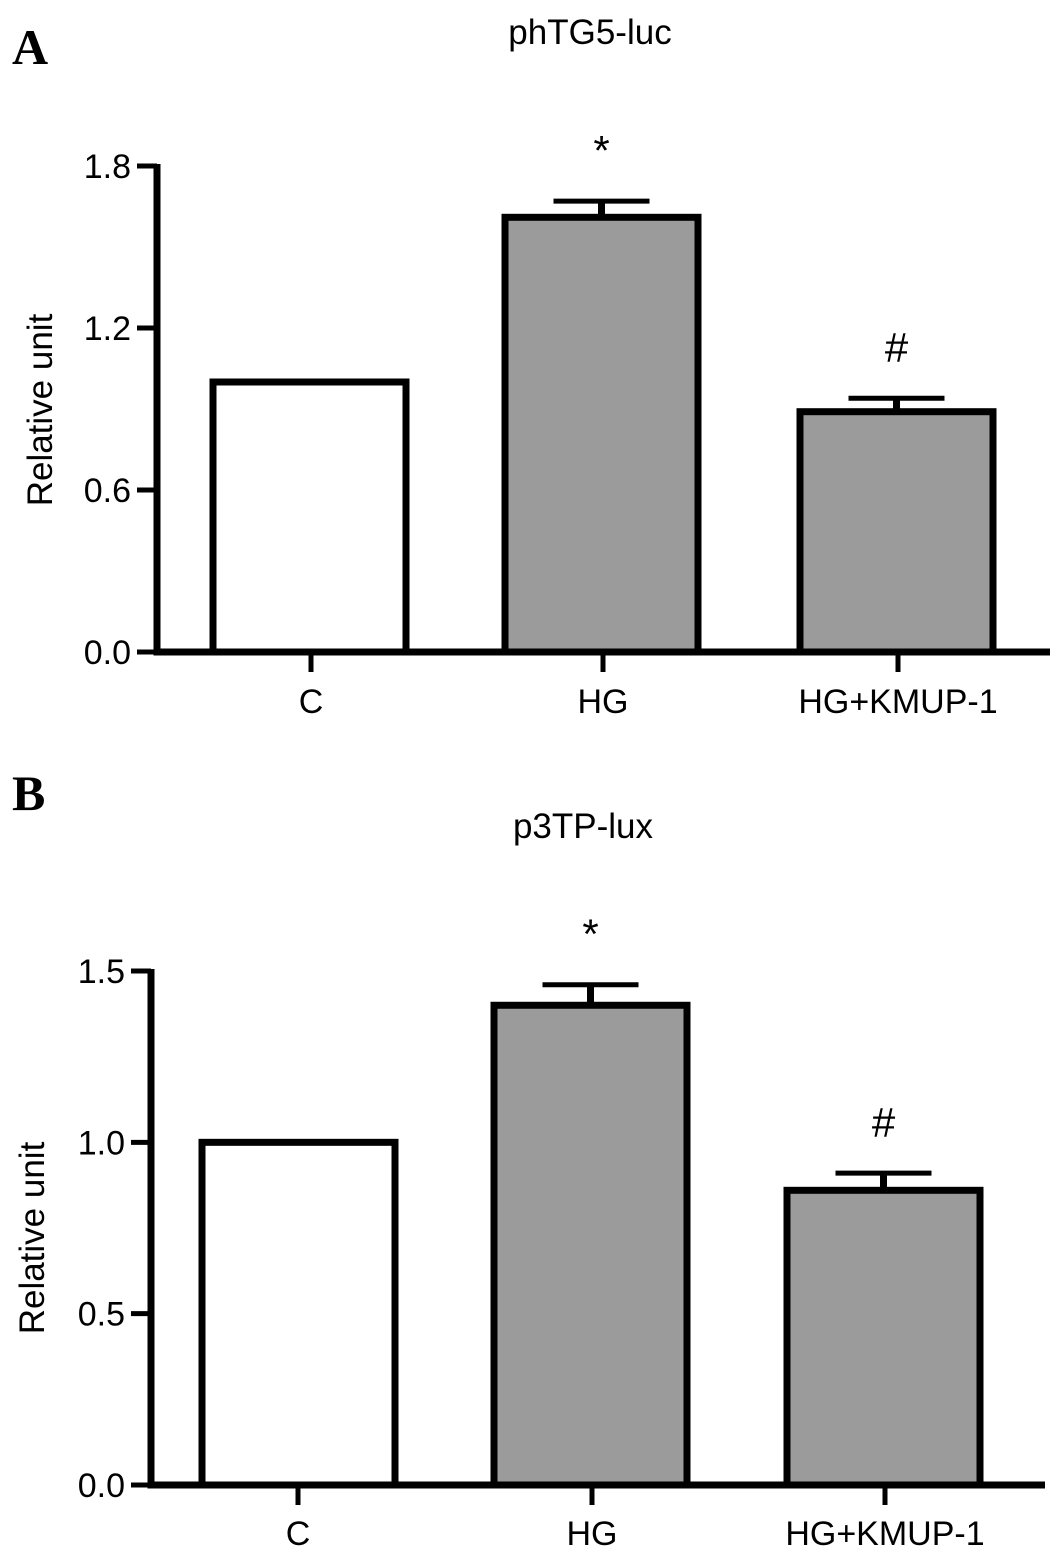  What do you see at coordinates (601, 150) in the screenshot?
I see `panel-a-significance-2: *` at bounding box center [601, 150].